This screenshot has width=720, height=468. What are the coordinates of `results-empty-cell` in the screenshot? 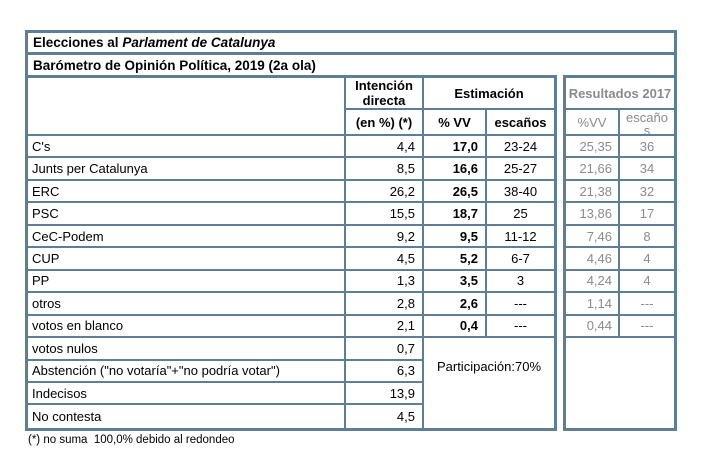 It's located at (620, 383).